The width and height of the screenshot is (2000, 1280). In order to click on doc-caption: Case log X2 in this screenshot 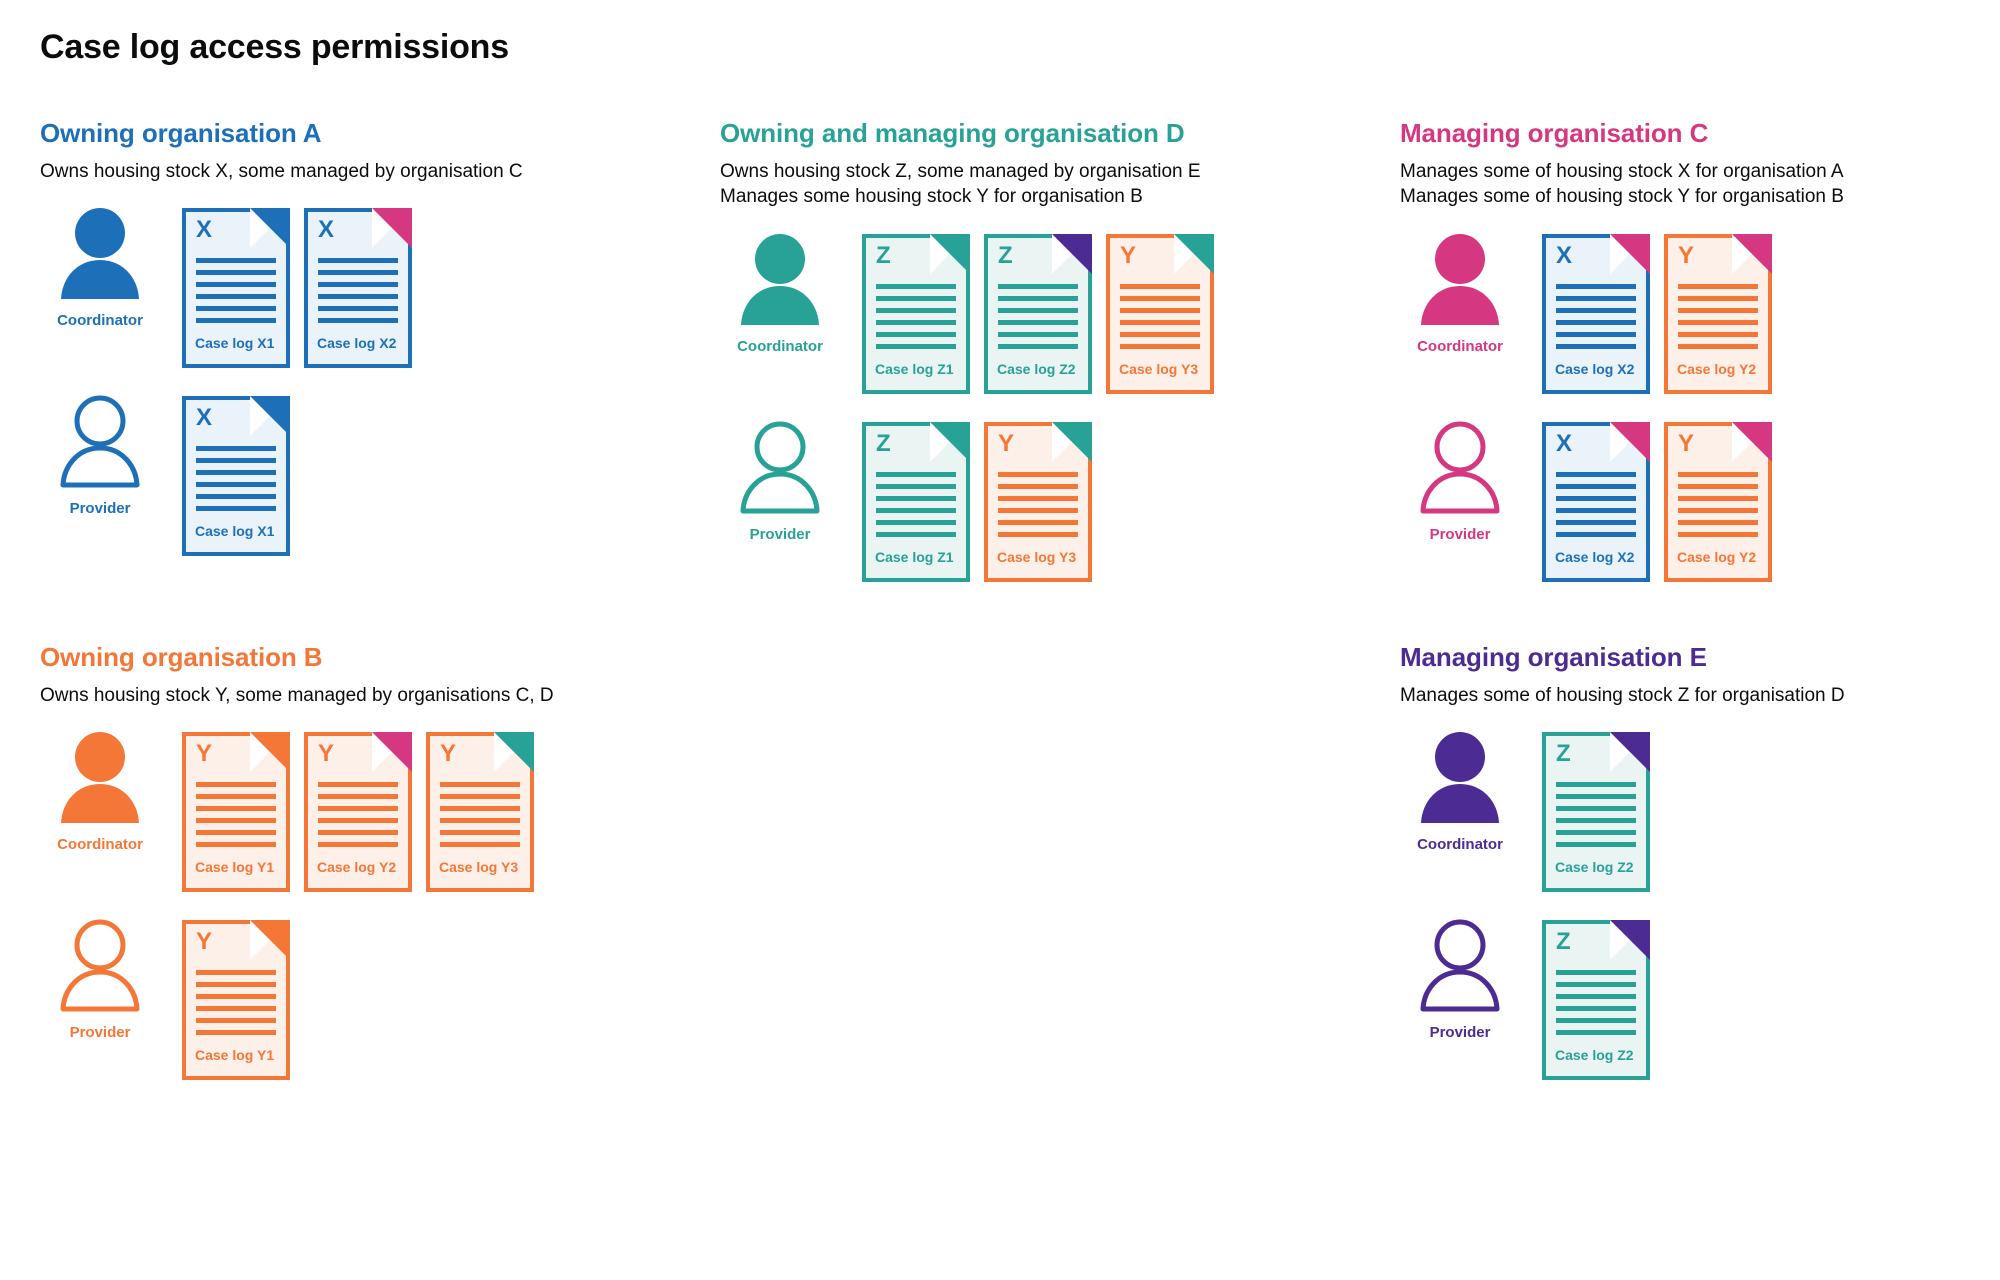, I will do `click(1595, 368)`.